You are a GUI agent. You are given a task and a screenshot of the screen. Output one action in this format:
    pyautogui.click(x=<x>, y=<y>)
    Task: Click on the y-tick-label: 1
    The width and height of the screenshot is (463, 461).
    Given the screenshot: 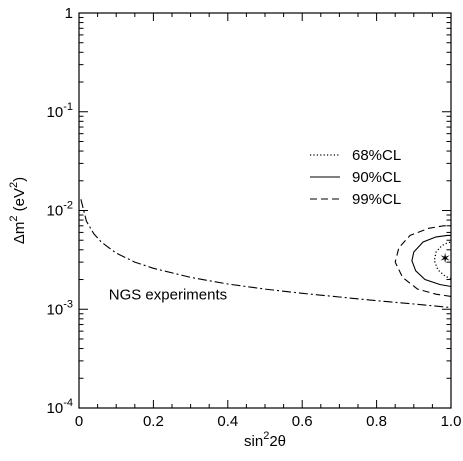 What is the action you would take?
    pyautogui.click(x=69, y=13)
    